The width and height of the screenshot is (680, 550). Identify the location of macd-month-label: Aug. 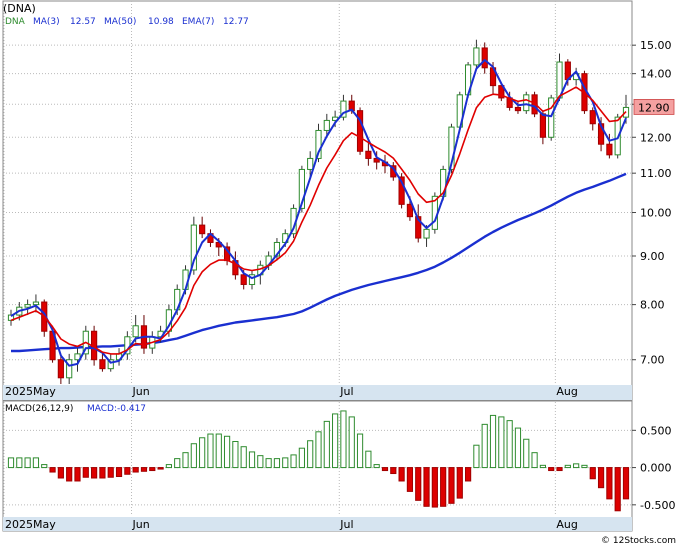
(566, 524).